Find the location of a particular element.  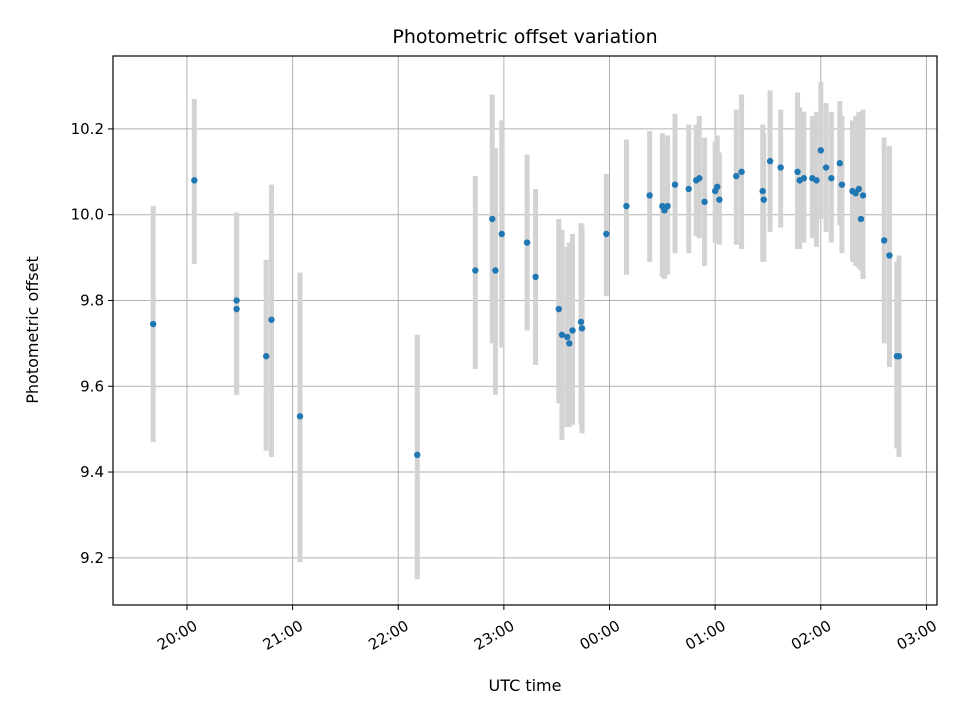

y-axis-ticks: 9.2 9.4 9.6 9.8 10.0 10.2 is located at coordinates (92, 343).